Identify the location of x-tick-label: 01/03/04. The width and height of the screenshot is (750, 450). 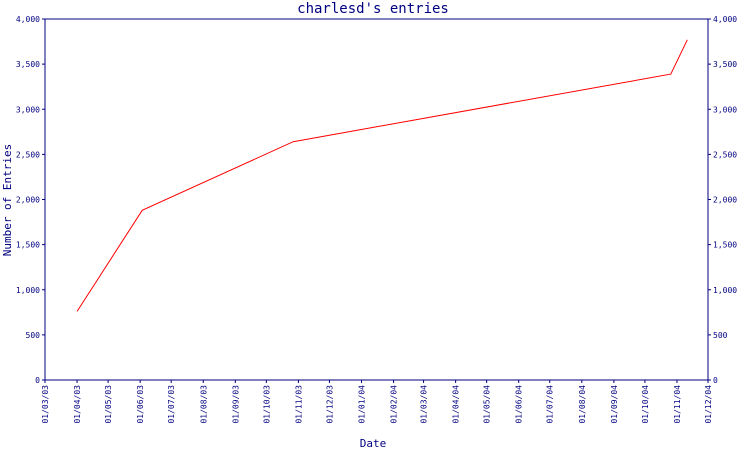
(424, 404).